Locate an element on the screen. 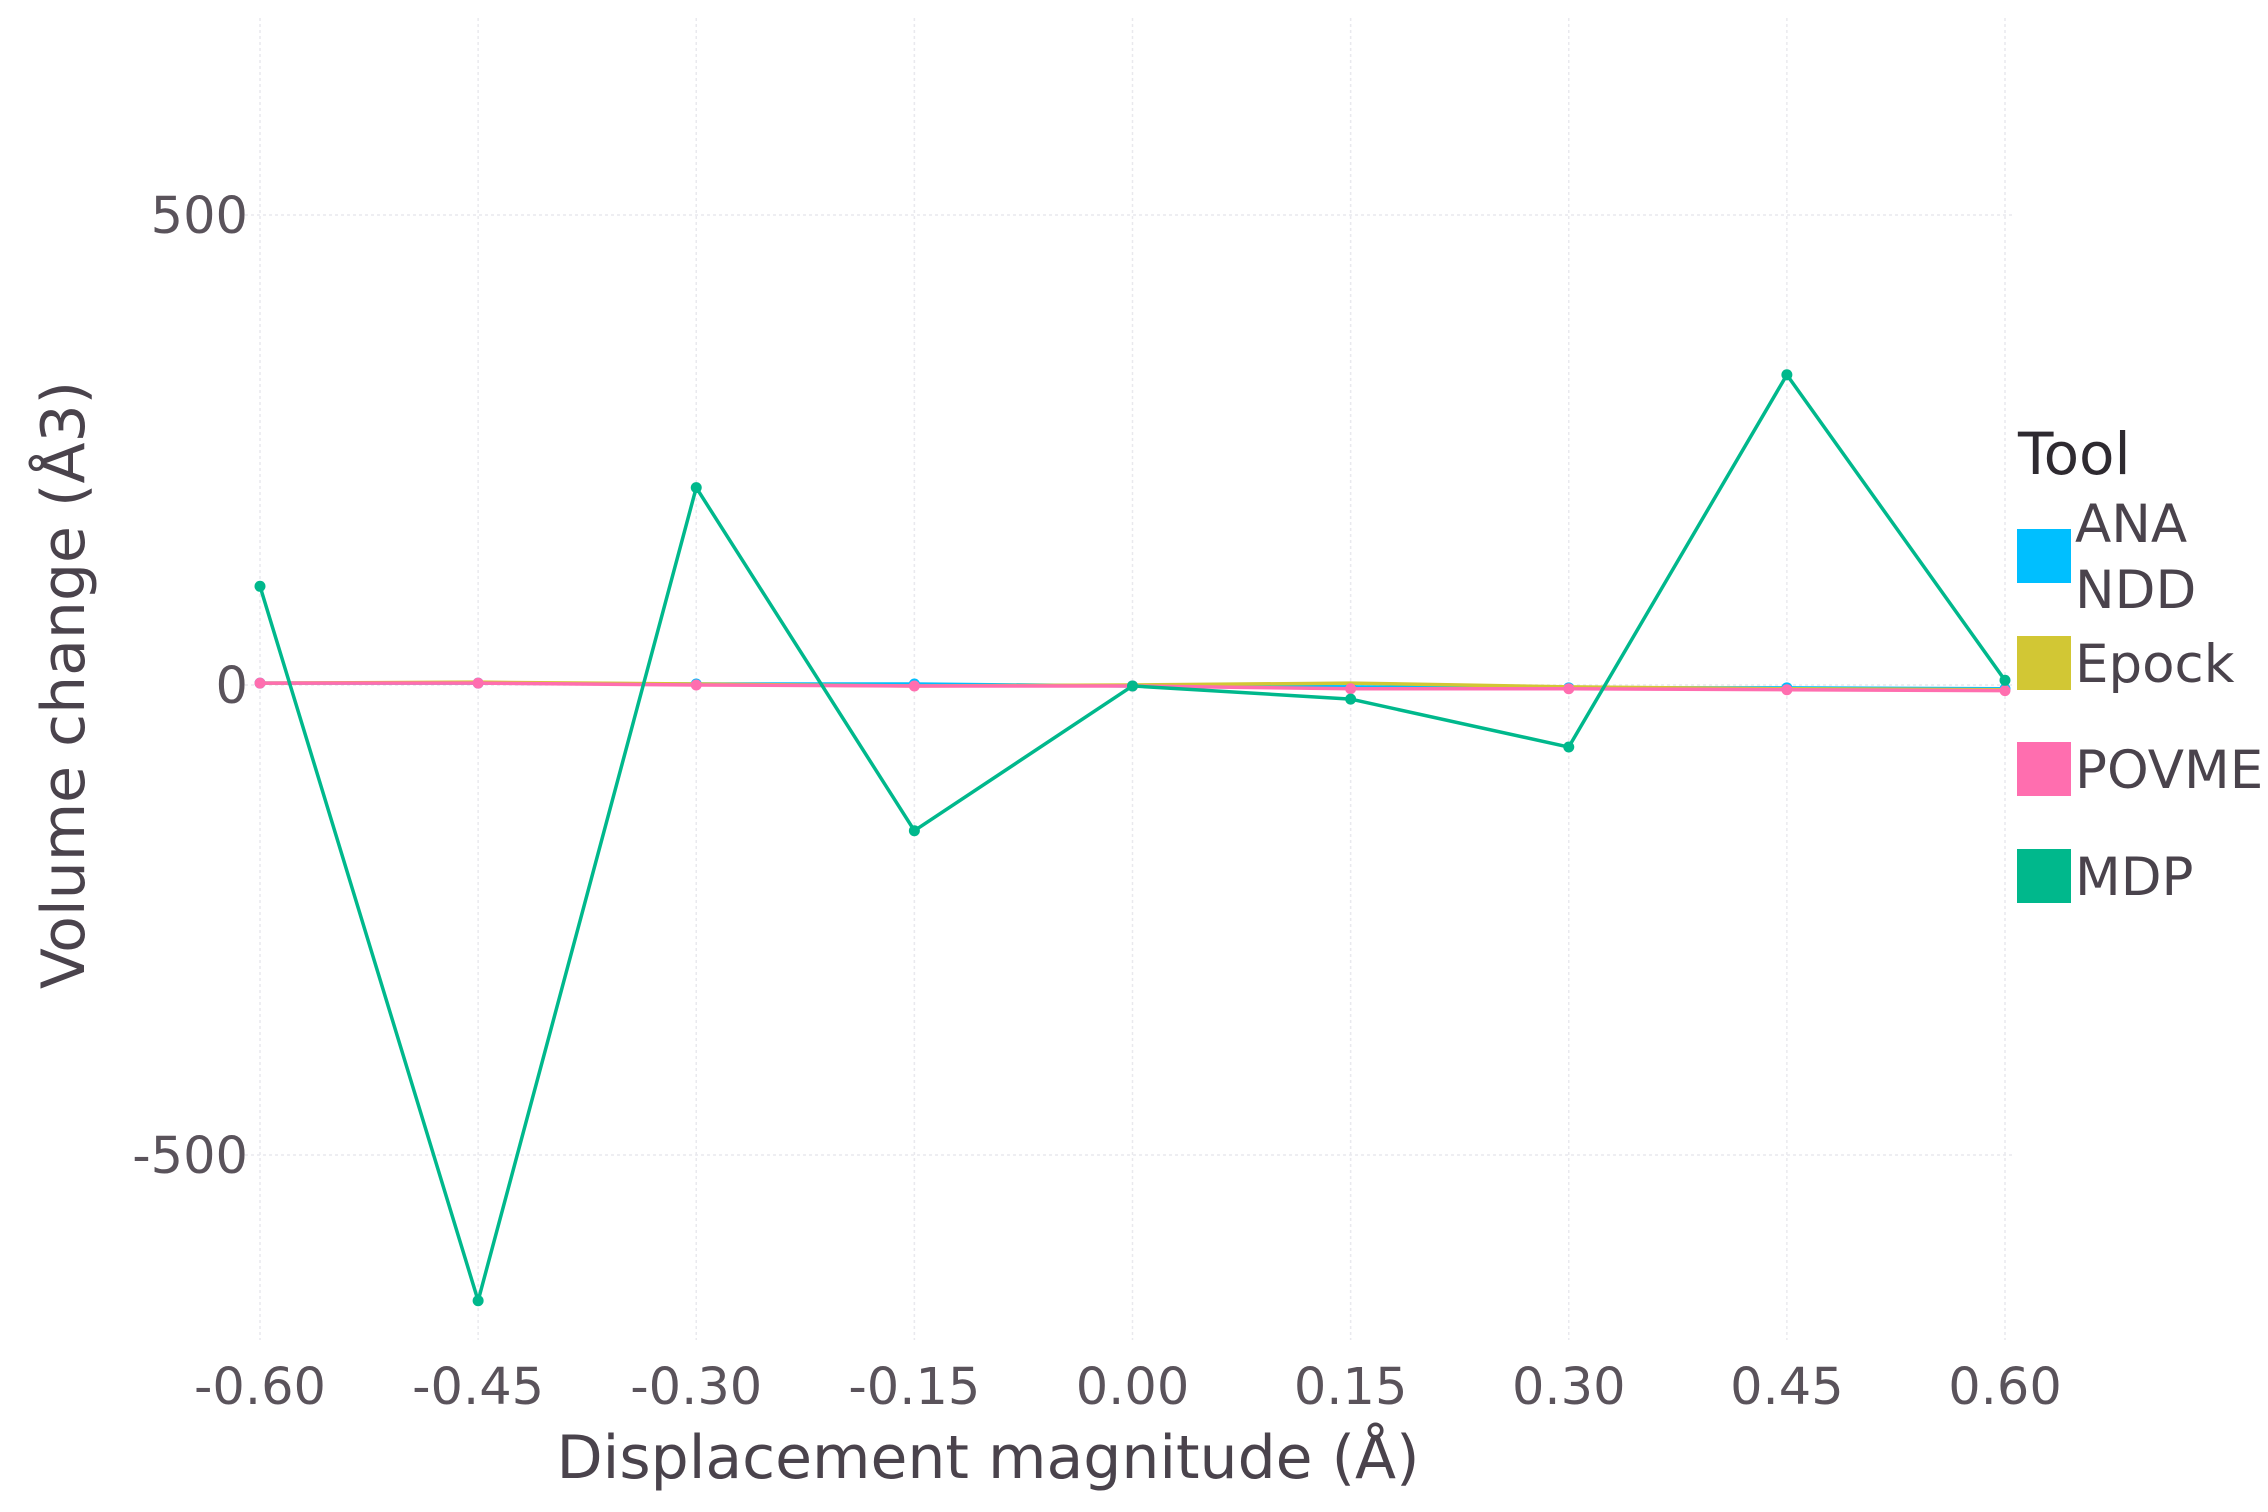 The width and height of the screenshot is (2268, 1512). y-axis-title: Volume change (Å3) is located at coordinates (63, 685).